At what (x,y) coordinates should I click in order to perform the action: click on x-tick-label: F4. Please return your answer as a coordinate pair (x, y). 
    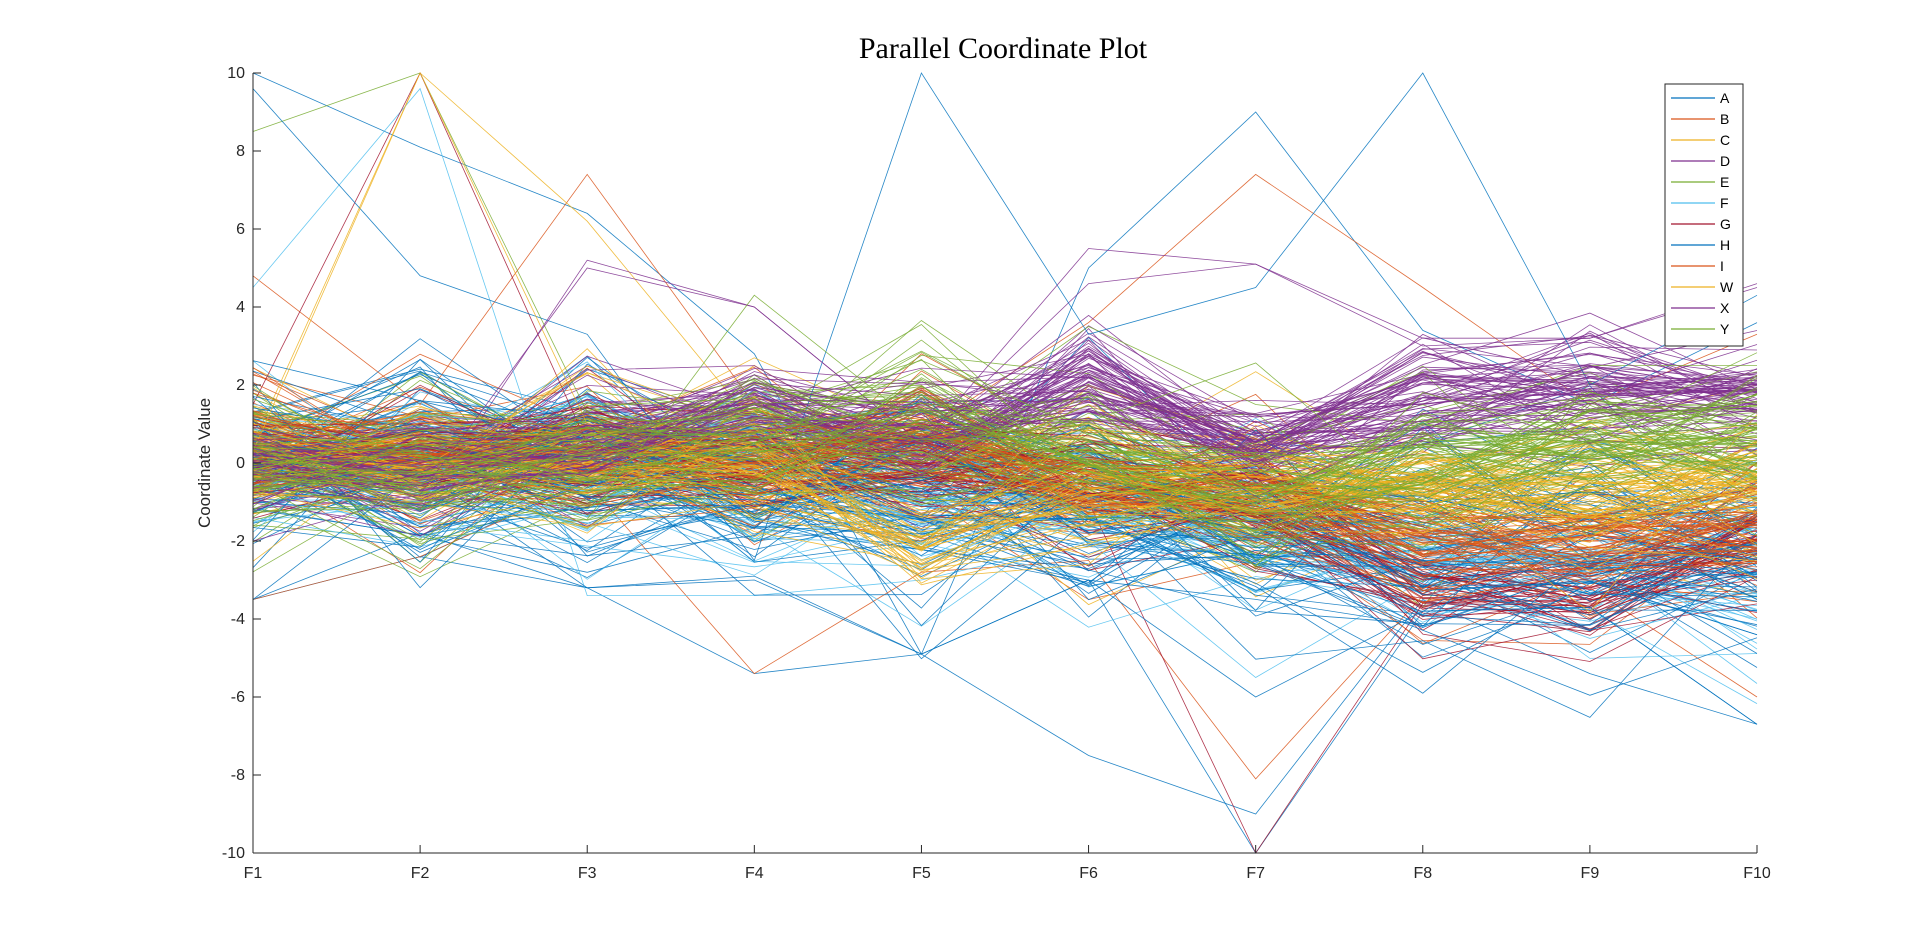
    Looking at the image, I should click on (754, 873).